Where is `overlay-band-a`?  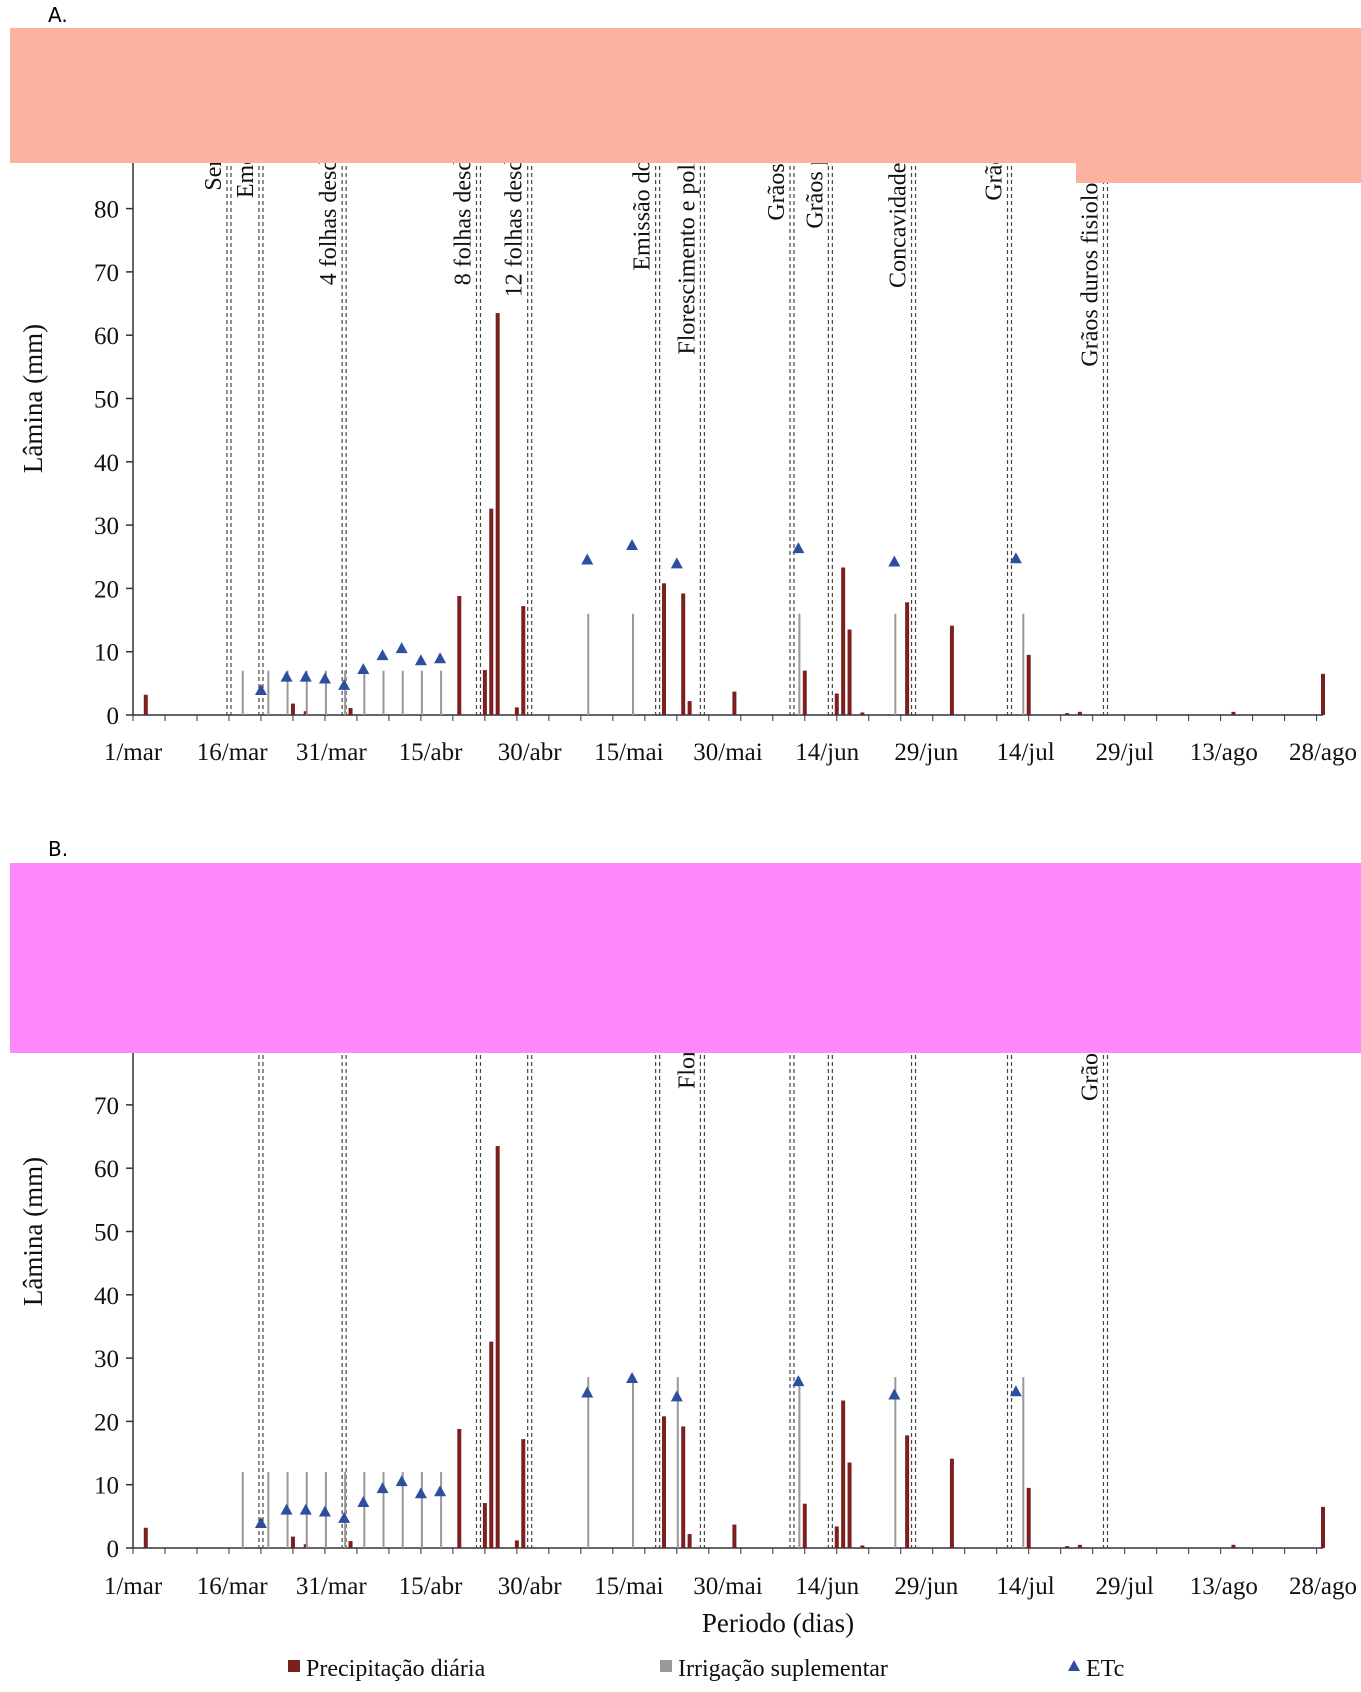 overlay-band-a is located at coordinates (685, 95).